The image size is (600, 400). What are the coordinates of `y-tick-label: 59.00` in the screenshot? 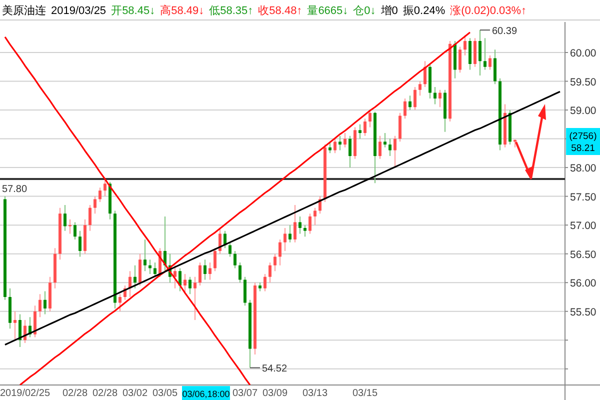 It's located at (583, 111).